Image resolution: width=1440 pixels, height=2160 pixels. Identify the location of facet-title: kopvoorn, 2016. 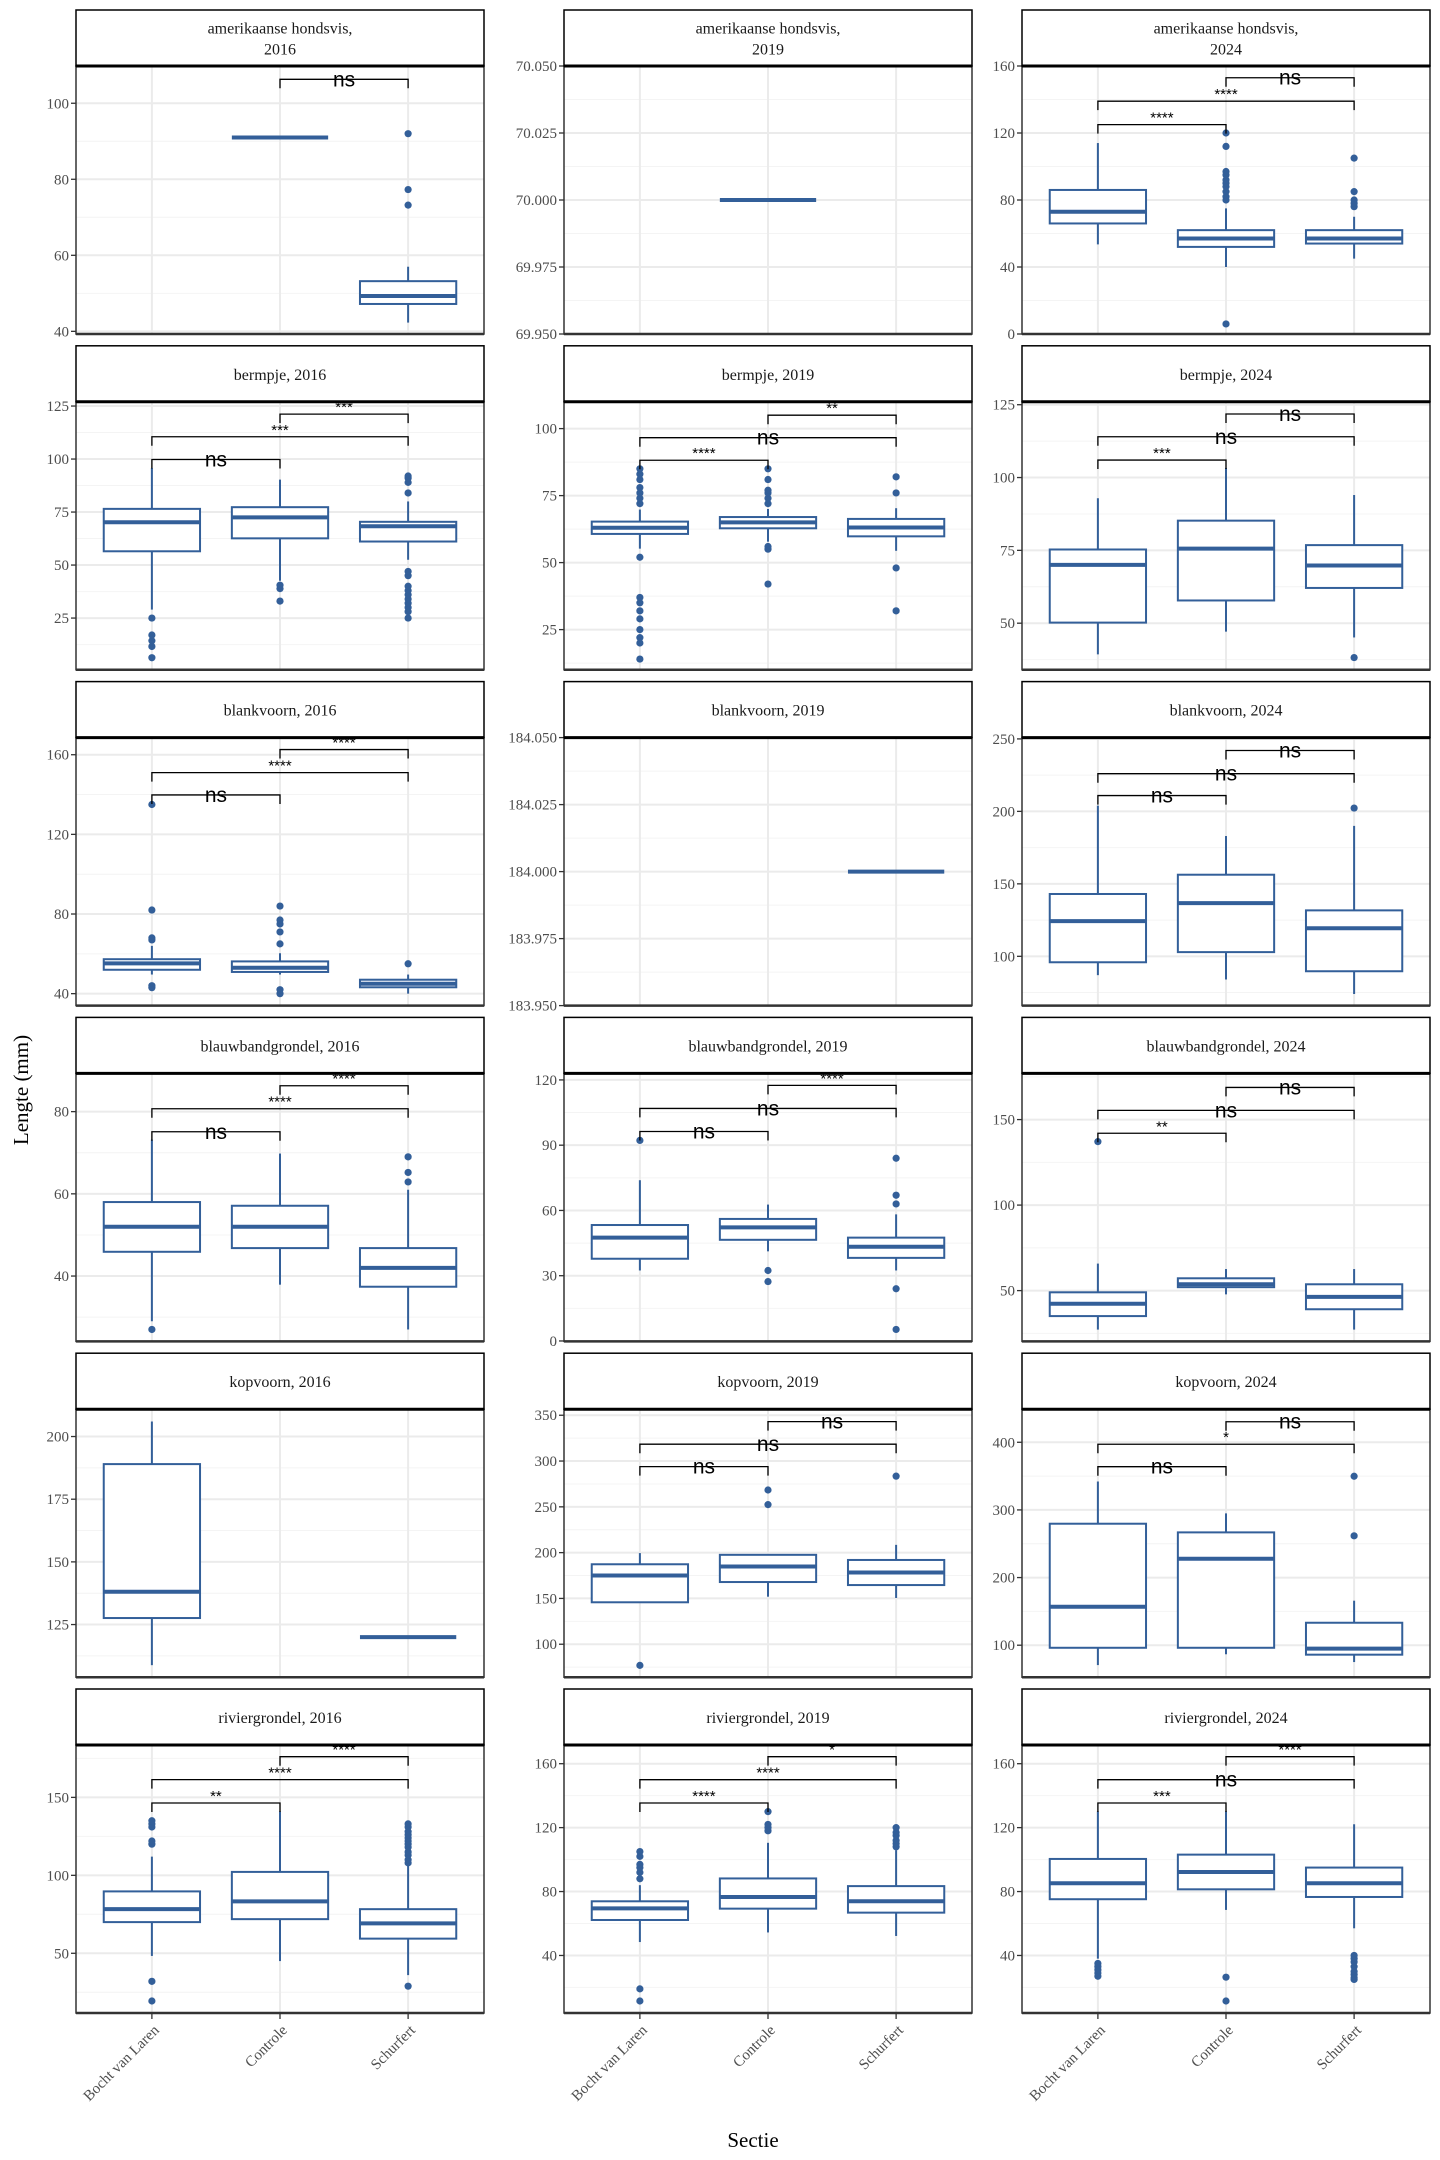
(279, 1382).